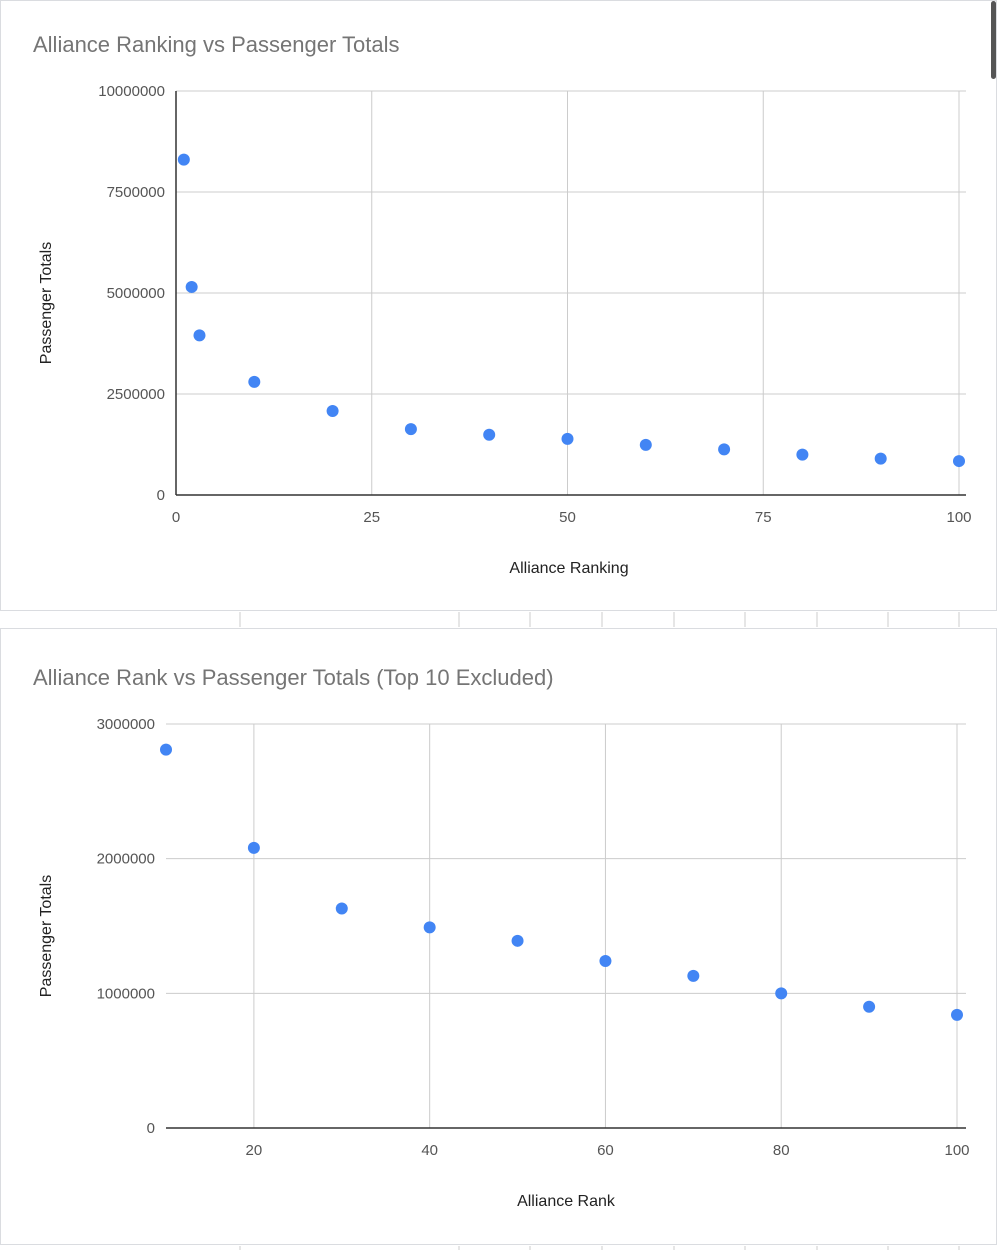 The image size is (998, 1250). Describe the element at coordinates (763, 517) in the screenshot. I see `x-tick-label: 75` at that location.